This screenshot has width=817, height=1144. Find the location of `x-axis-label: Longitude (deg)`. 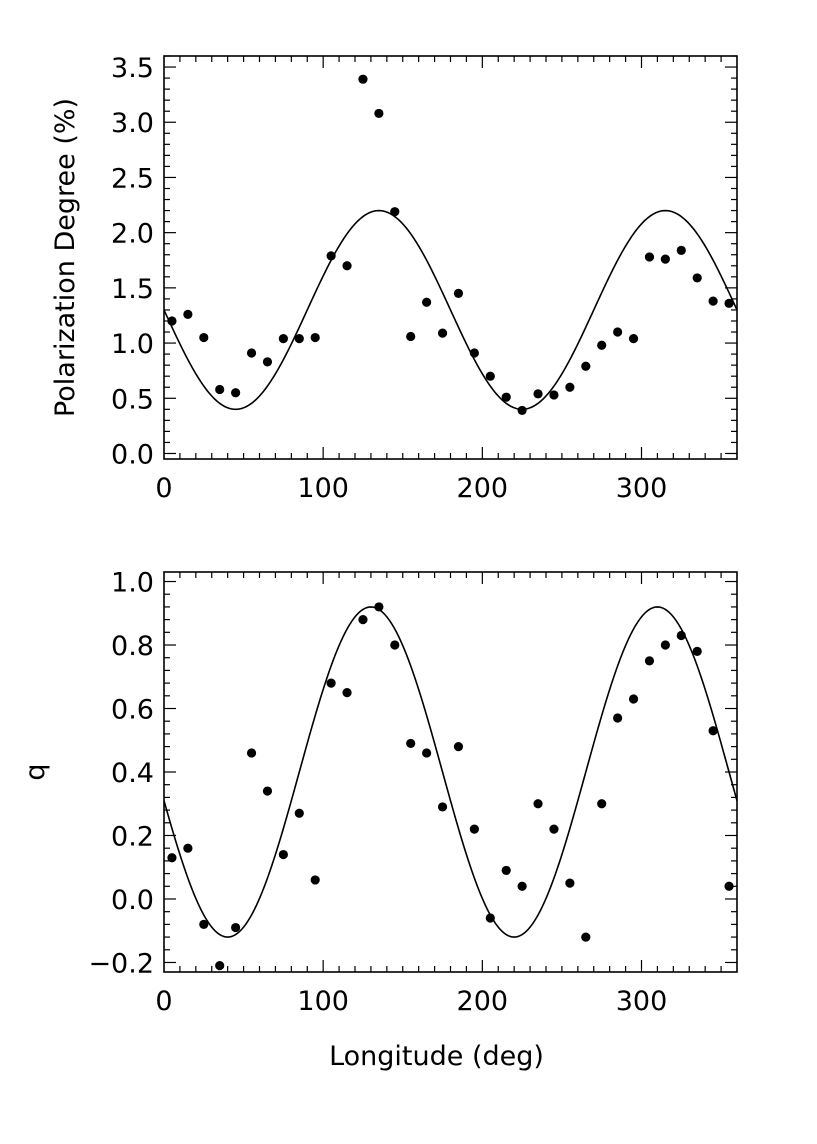

x-axis-label: Longitude (deg) is located at coordinates (436, 1056).